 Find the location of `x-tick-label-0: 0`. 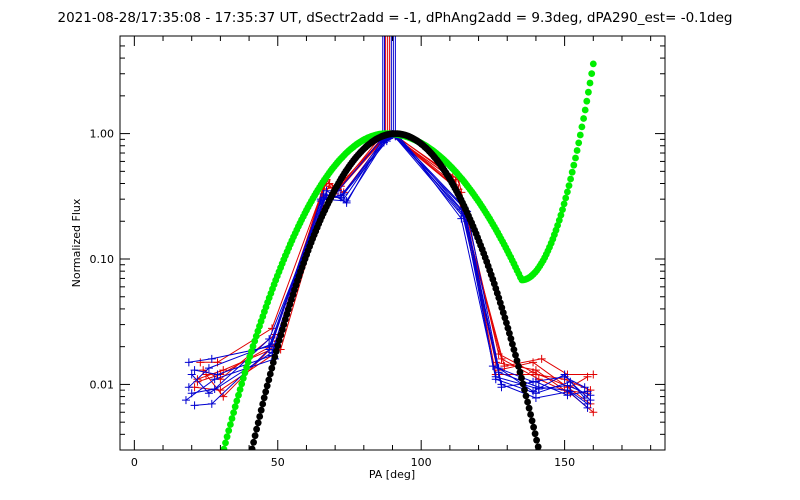

x-tick-label-0: 0 is located at coordinates (134, 462).